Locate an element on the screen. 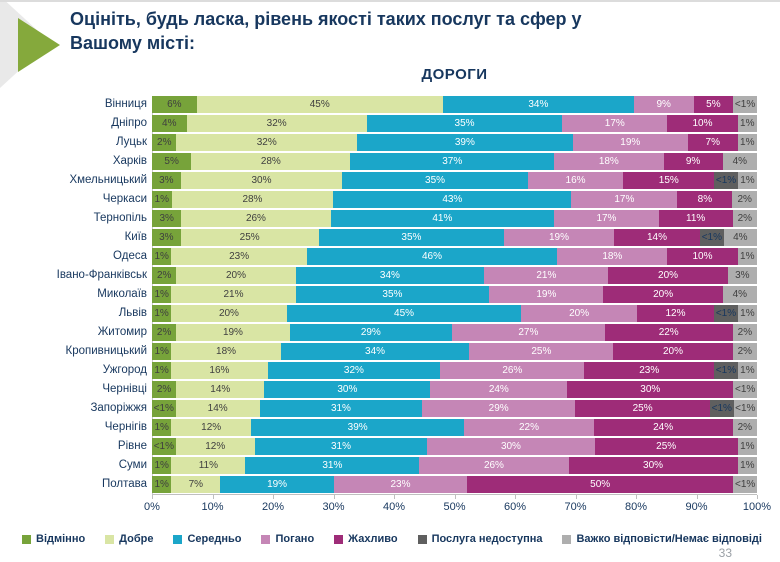 This screenshot has height=562, width=780. bar-segment-value: 34% is located at coordinates (375, 351).